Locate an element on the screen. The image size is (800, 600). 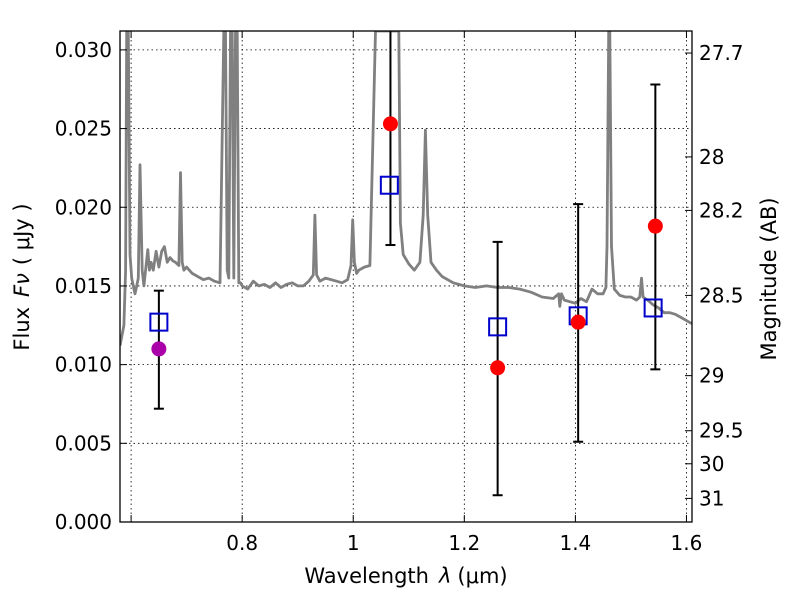
y2-axis-title: Magnitude (AB) is located at coordinates (769, 278).